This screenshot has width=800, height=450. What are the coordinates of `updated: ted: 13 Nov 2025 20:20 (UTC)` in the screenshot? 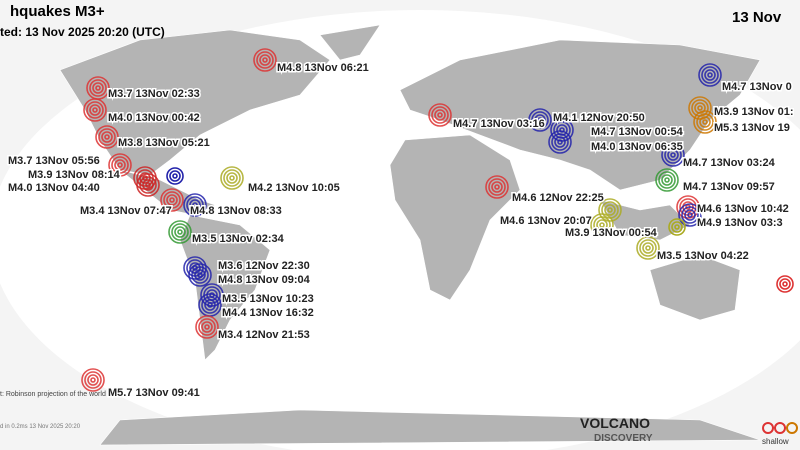 It's located at (82, 32).